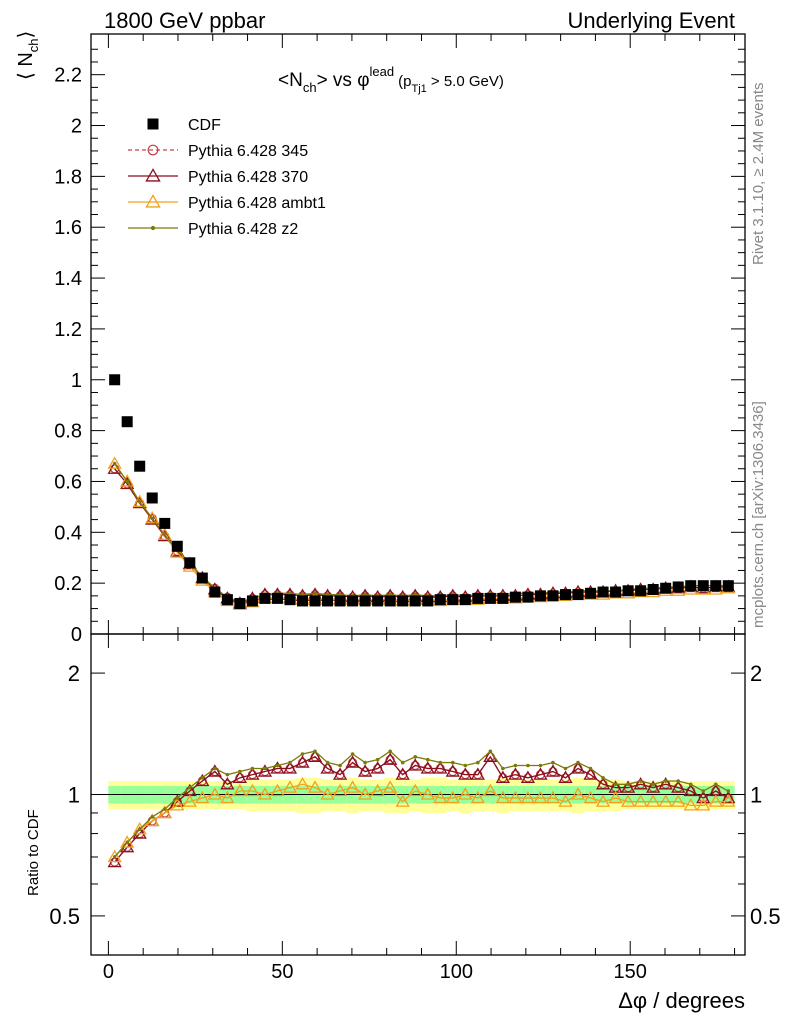 This screenshot has width=786, height=1024. I want to click on title-sub: ch, so click(310, 87).